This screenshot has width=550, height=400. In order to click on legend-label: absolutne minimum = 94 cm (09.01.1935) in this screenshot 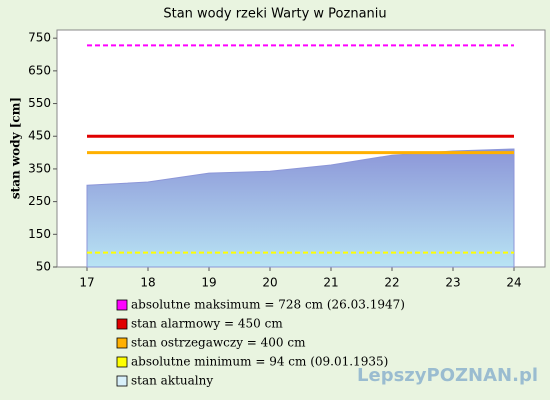, I will do `click(259, 362)`.